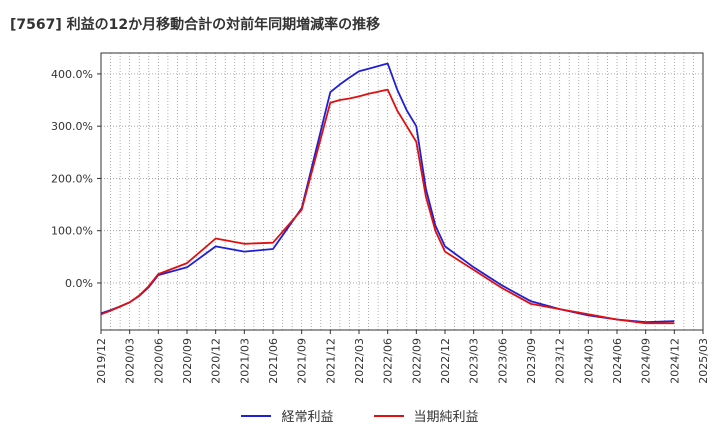 The image size is (720, 440). What do you see at coordinates (502, 361) in the screenshot?
I see `x-tick-label: 2023/06` at bounding box center [502, 361].